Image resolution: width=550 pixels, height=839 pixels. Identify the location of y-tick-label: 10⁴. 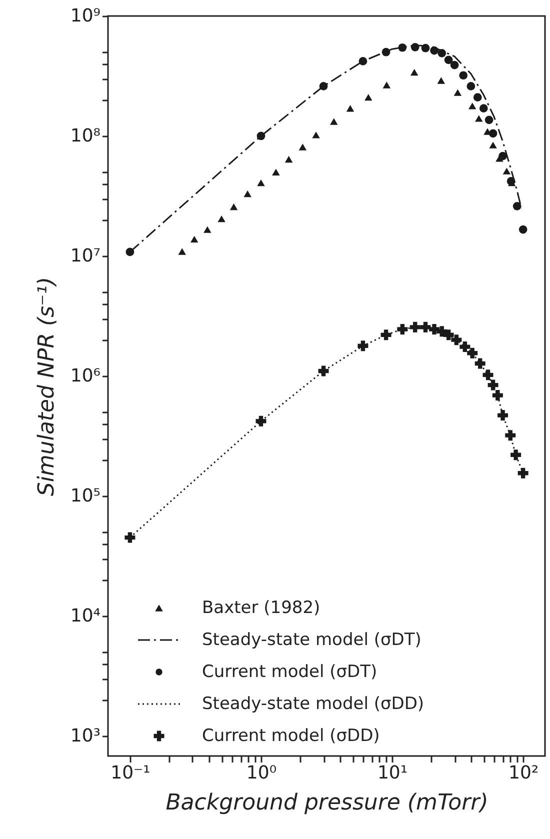
(85, 615).